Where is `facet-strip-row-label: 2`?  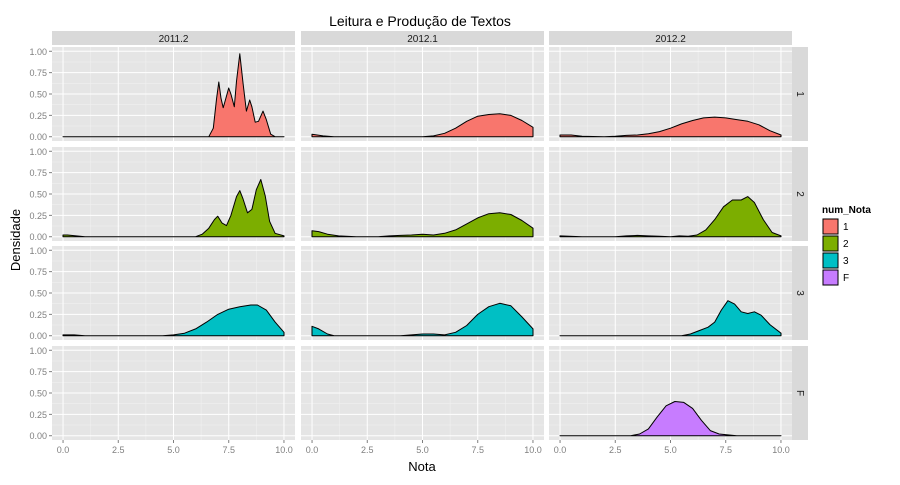 facet-strip-row-label: 2 is located at coordinates (799, 194).